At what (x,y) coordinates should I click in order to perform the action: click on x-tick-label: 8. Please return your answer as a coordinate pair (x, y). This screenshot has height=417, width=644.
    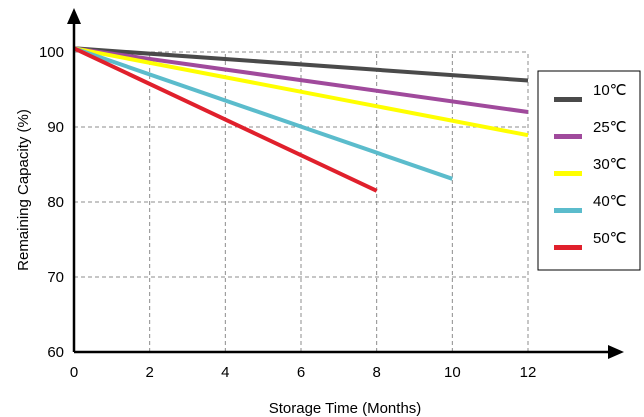
    Looking at the image, I should click on (376, 372).